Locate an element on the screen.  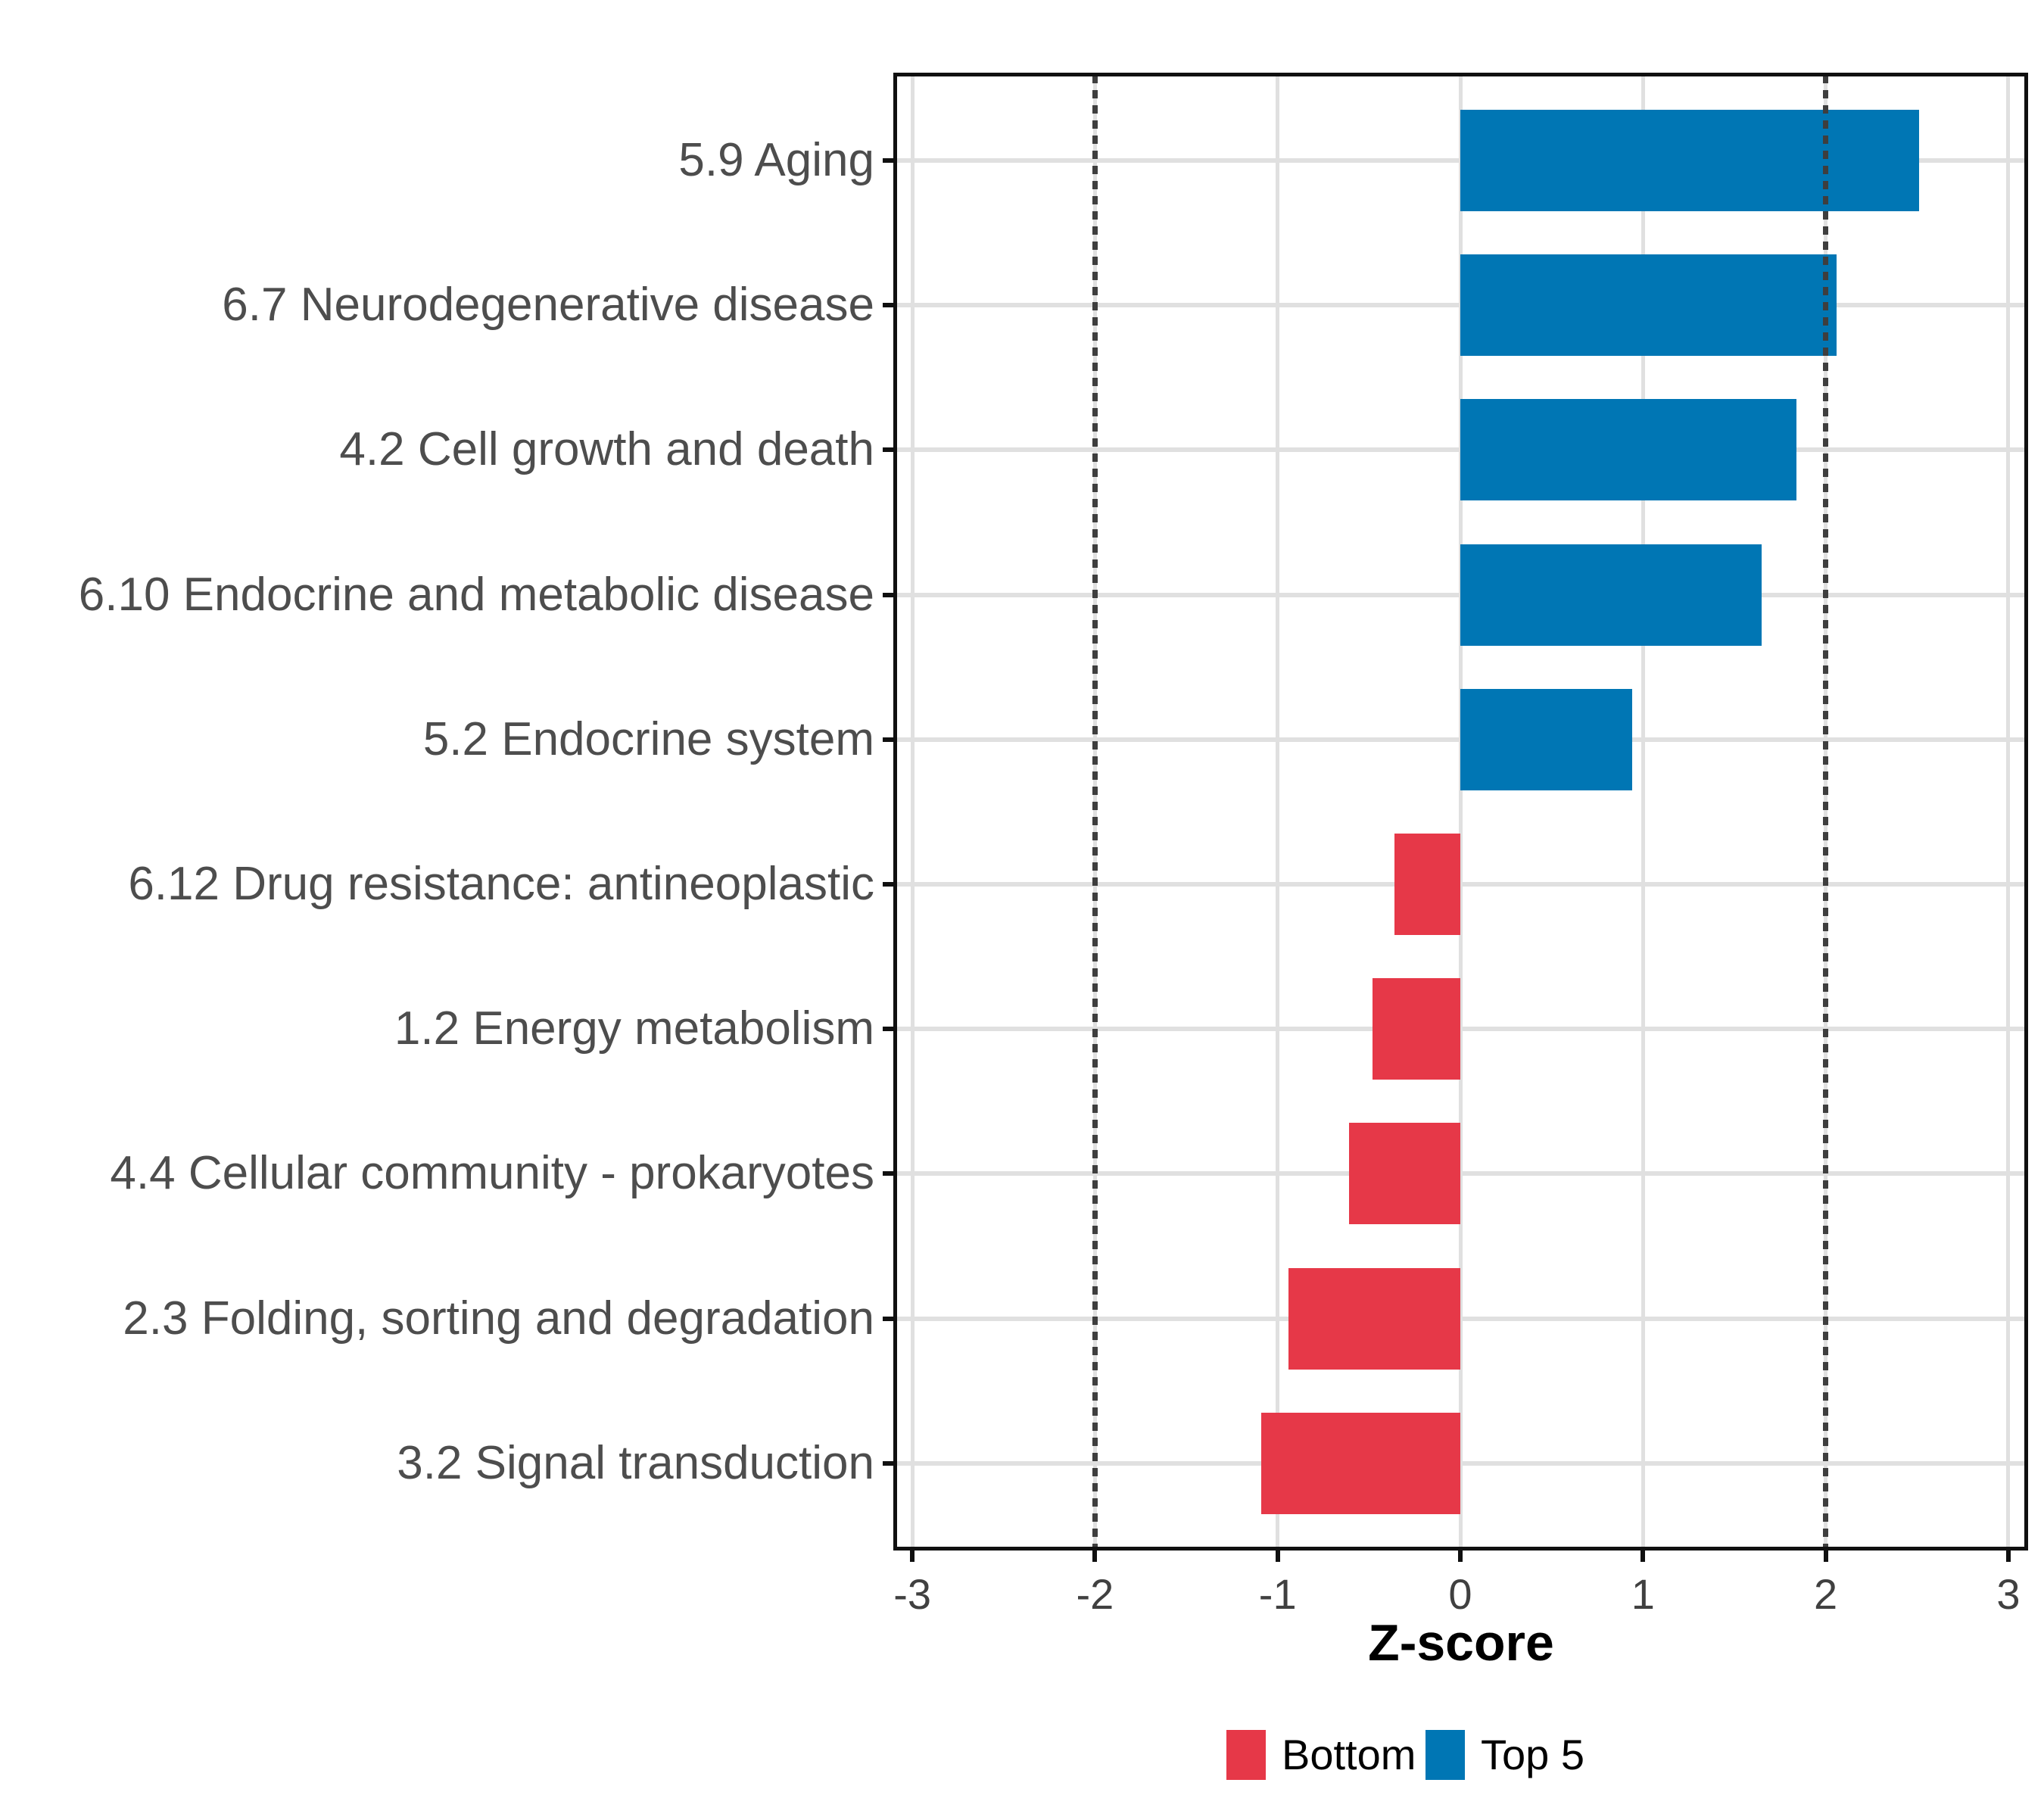
y-axis-label: 5.2 Endocrine system is located at coordinates (648, 738).